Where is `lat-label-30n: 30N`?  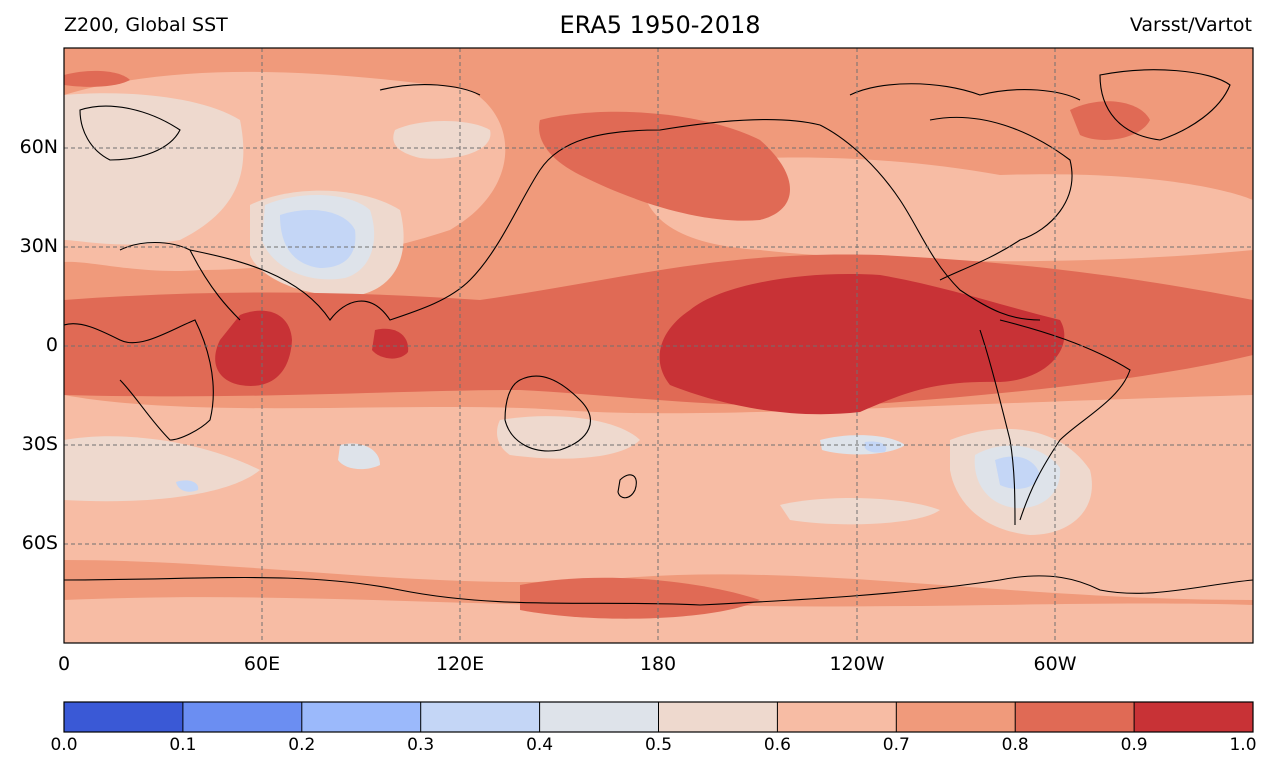 lat-label-30n: 30N is located at coordinates (38, 246).